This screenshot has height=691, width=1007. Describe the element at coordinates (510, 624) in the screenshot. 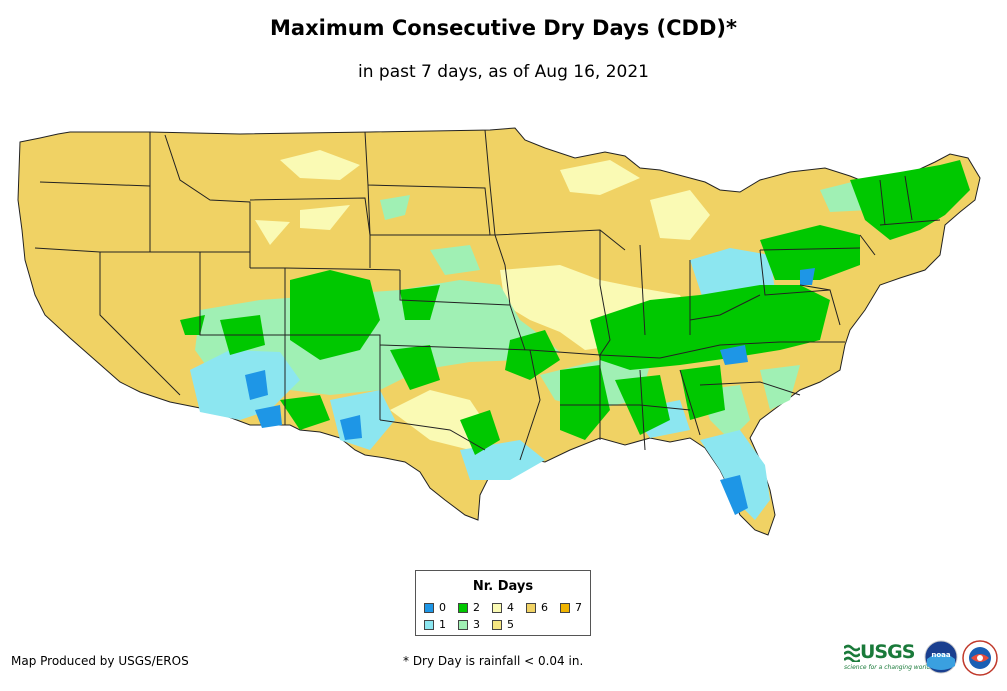

I see `legend-label: 5` at that location.